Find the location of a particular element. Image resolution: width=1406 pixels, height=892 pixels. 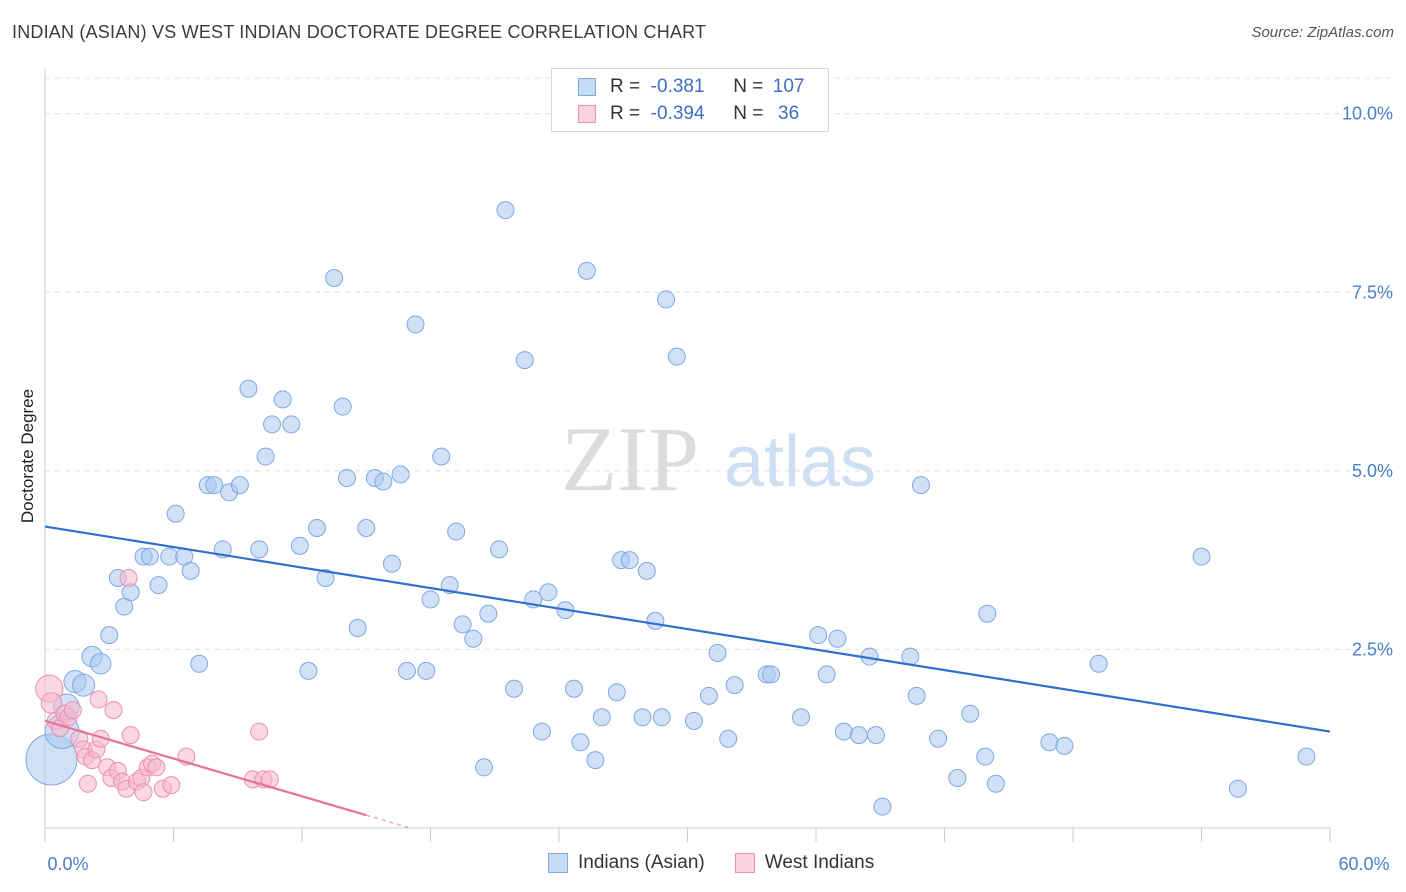

legend-row-west-indians: R = -0.394 N = 36 is located at coordinates (693, 114).